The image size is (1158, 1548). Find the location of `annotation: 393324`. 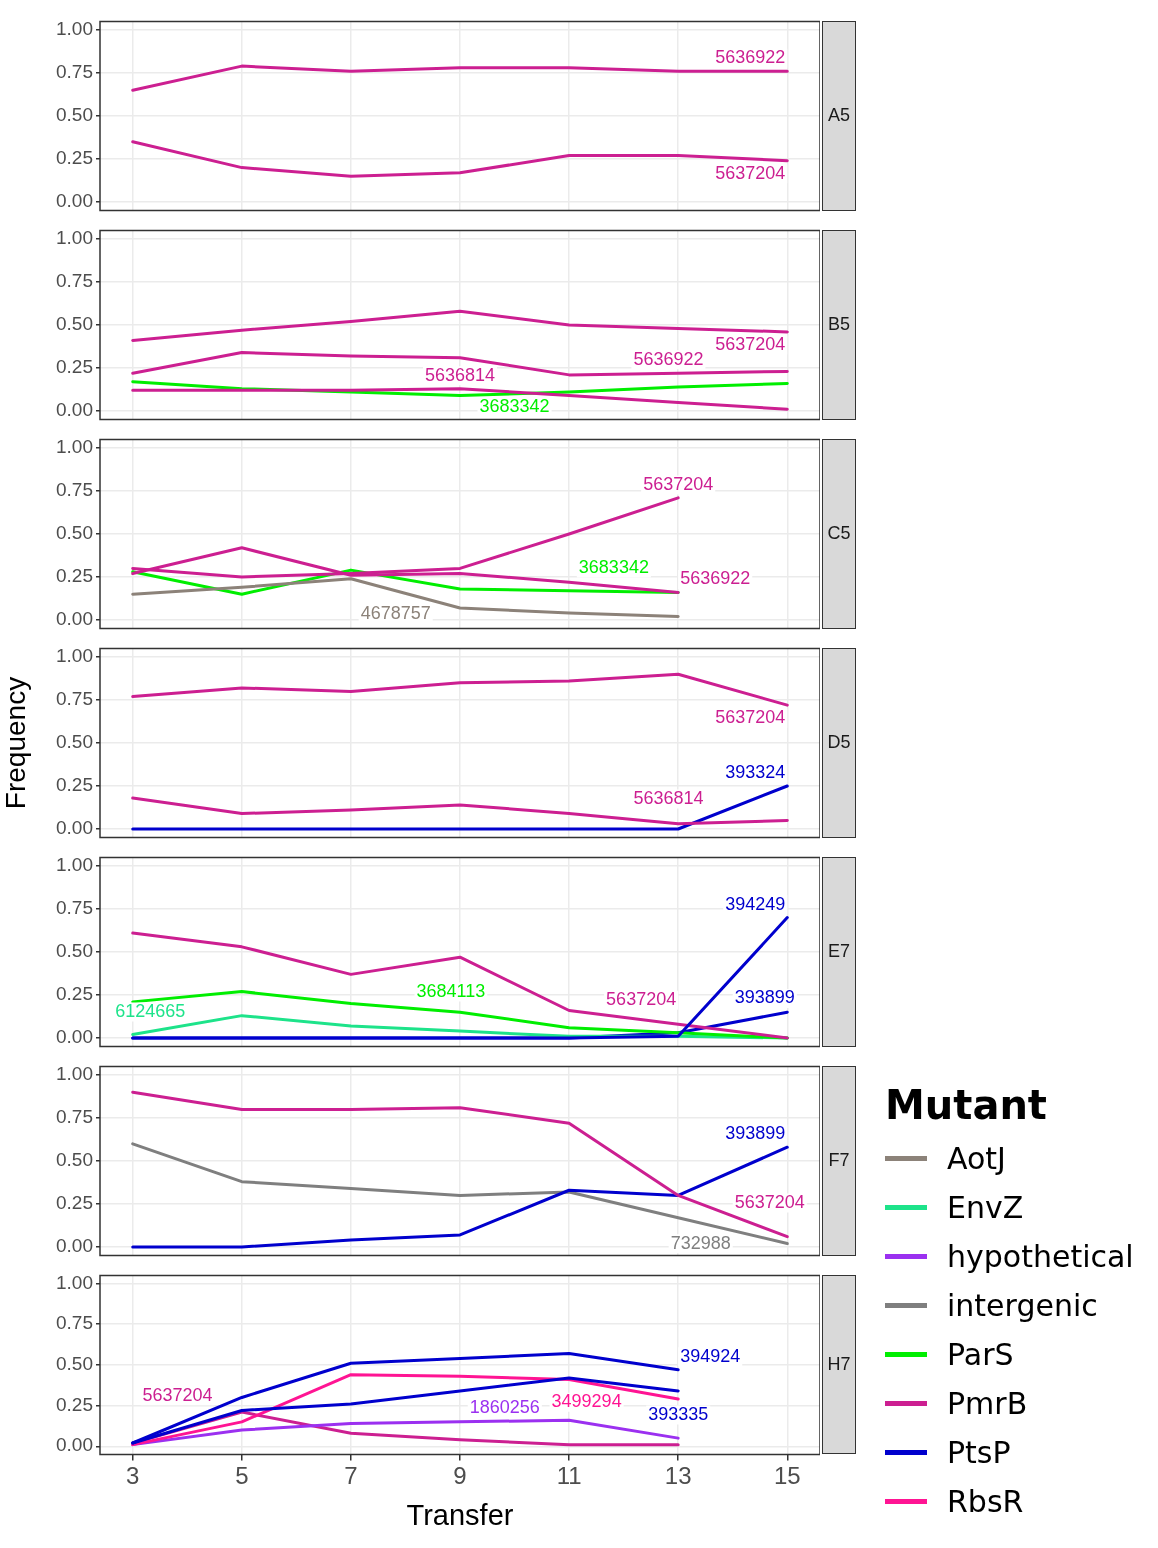

annotation: 393324 is located at coordinates (755, 771).